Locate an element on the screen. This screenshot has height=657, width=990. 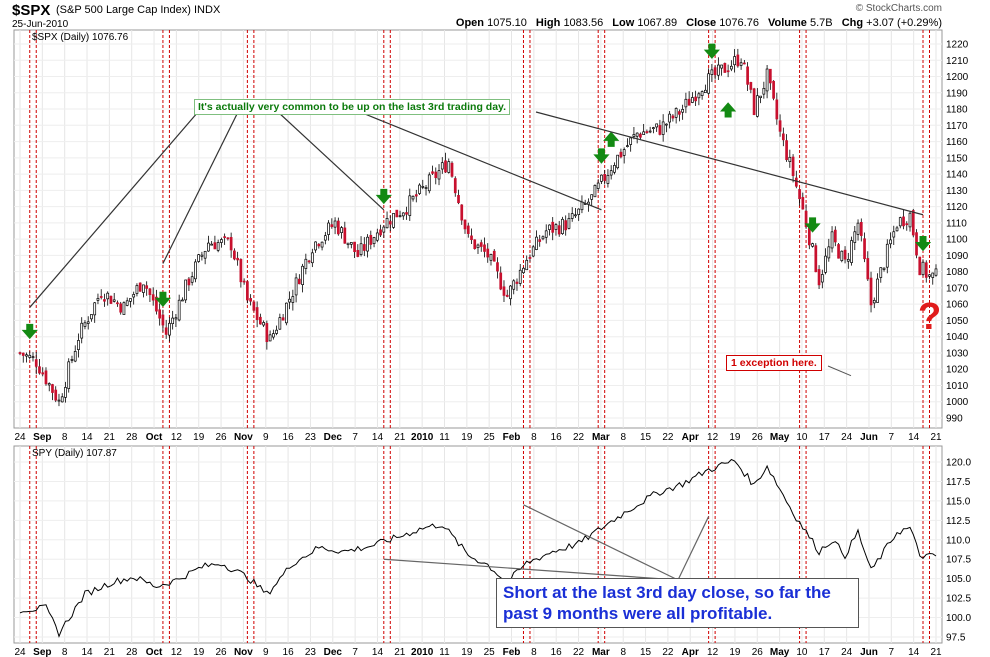
y-tick-label: 1120 is located at coordinates (957, 207).